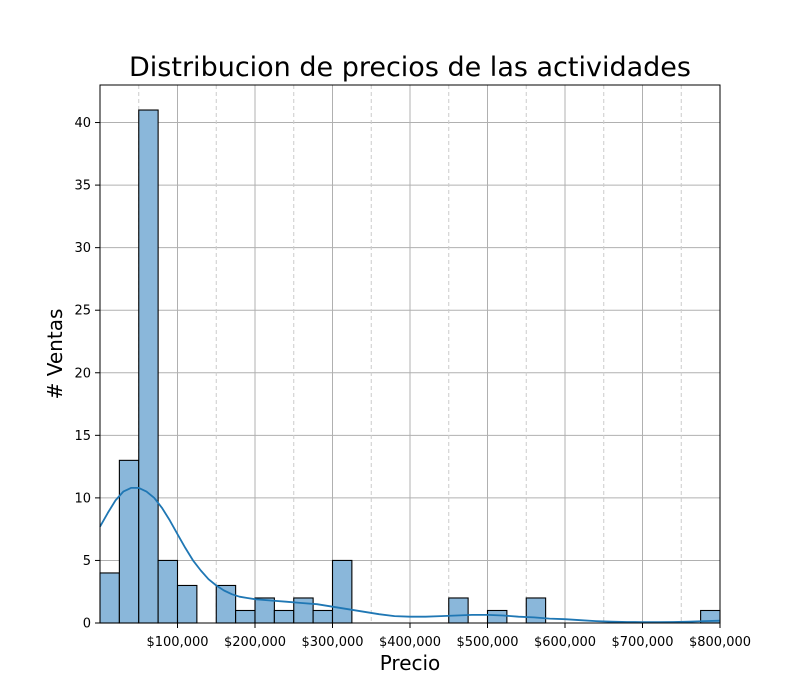 The width and height of the screenshot is (800, 700). What do you see at coordinates (87, 624) in the screenshot?
I see `y-tick-label: 0` at bounding box center [87, 624].